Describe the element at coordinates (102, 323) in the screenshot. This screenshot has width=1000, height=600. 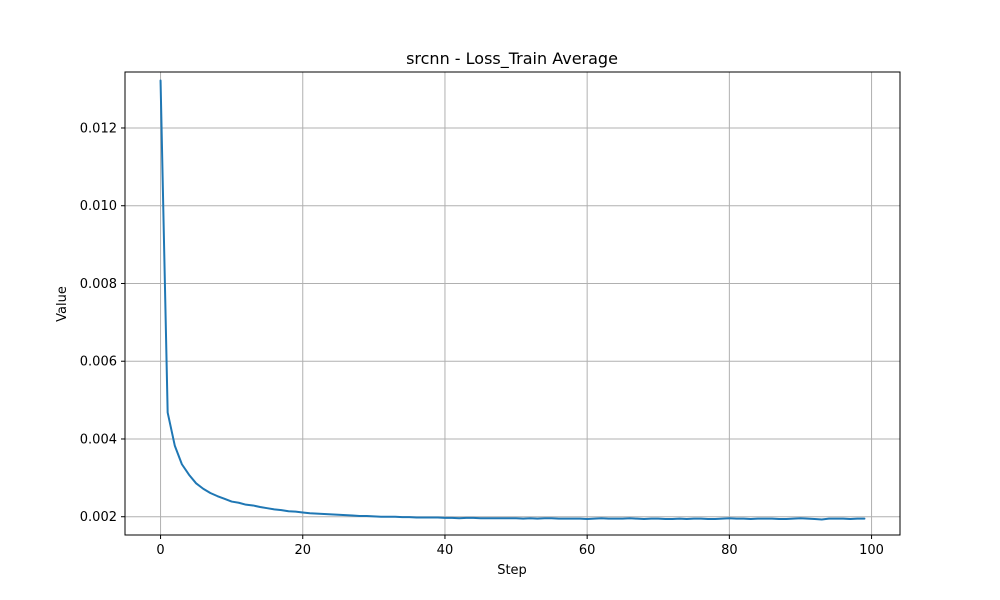
I see `y-axis-ticks: 0.002 0.004 0.006 0.008 0.010 0.012` at that location.